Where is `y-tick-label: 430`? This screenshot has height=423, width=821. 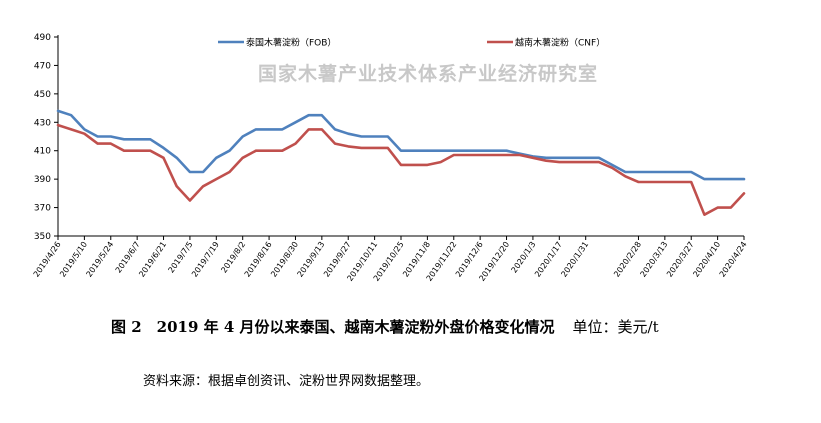 y-tick-label: 430 is located at coordinates (42, 123).